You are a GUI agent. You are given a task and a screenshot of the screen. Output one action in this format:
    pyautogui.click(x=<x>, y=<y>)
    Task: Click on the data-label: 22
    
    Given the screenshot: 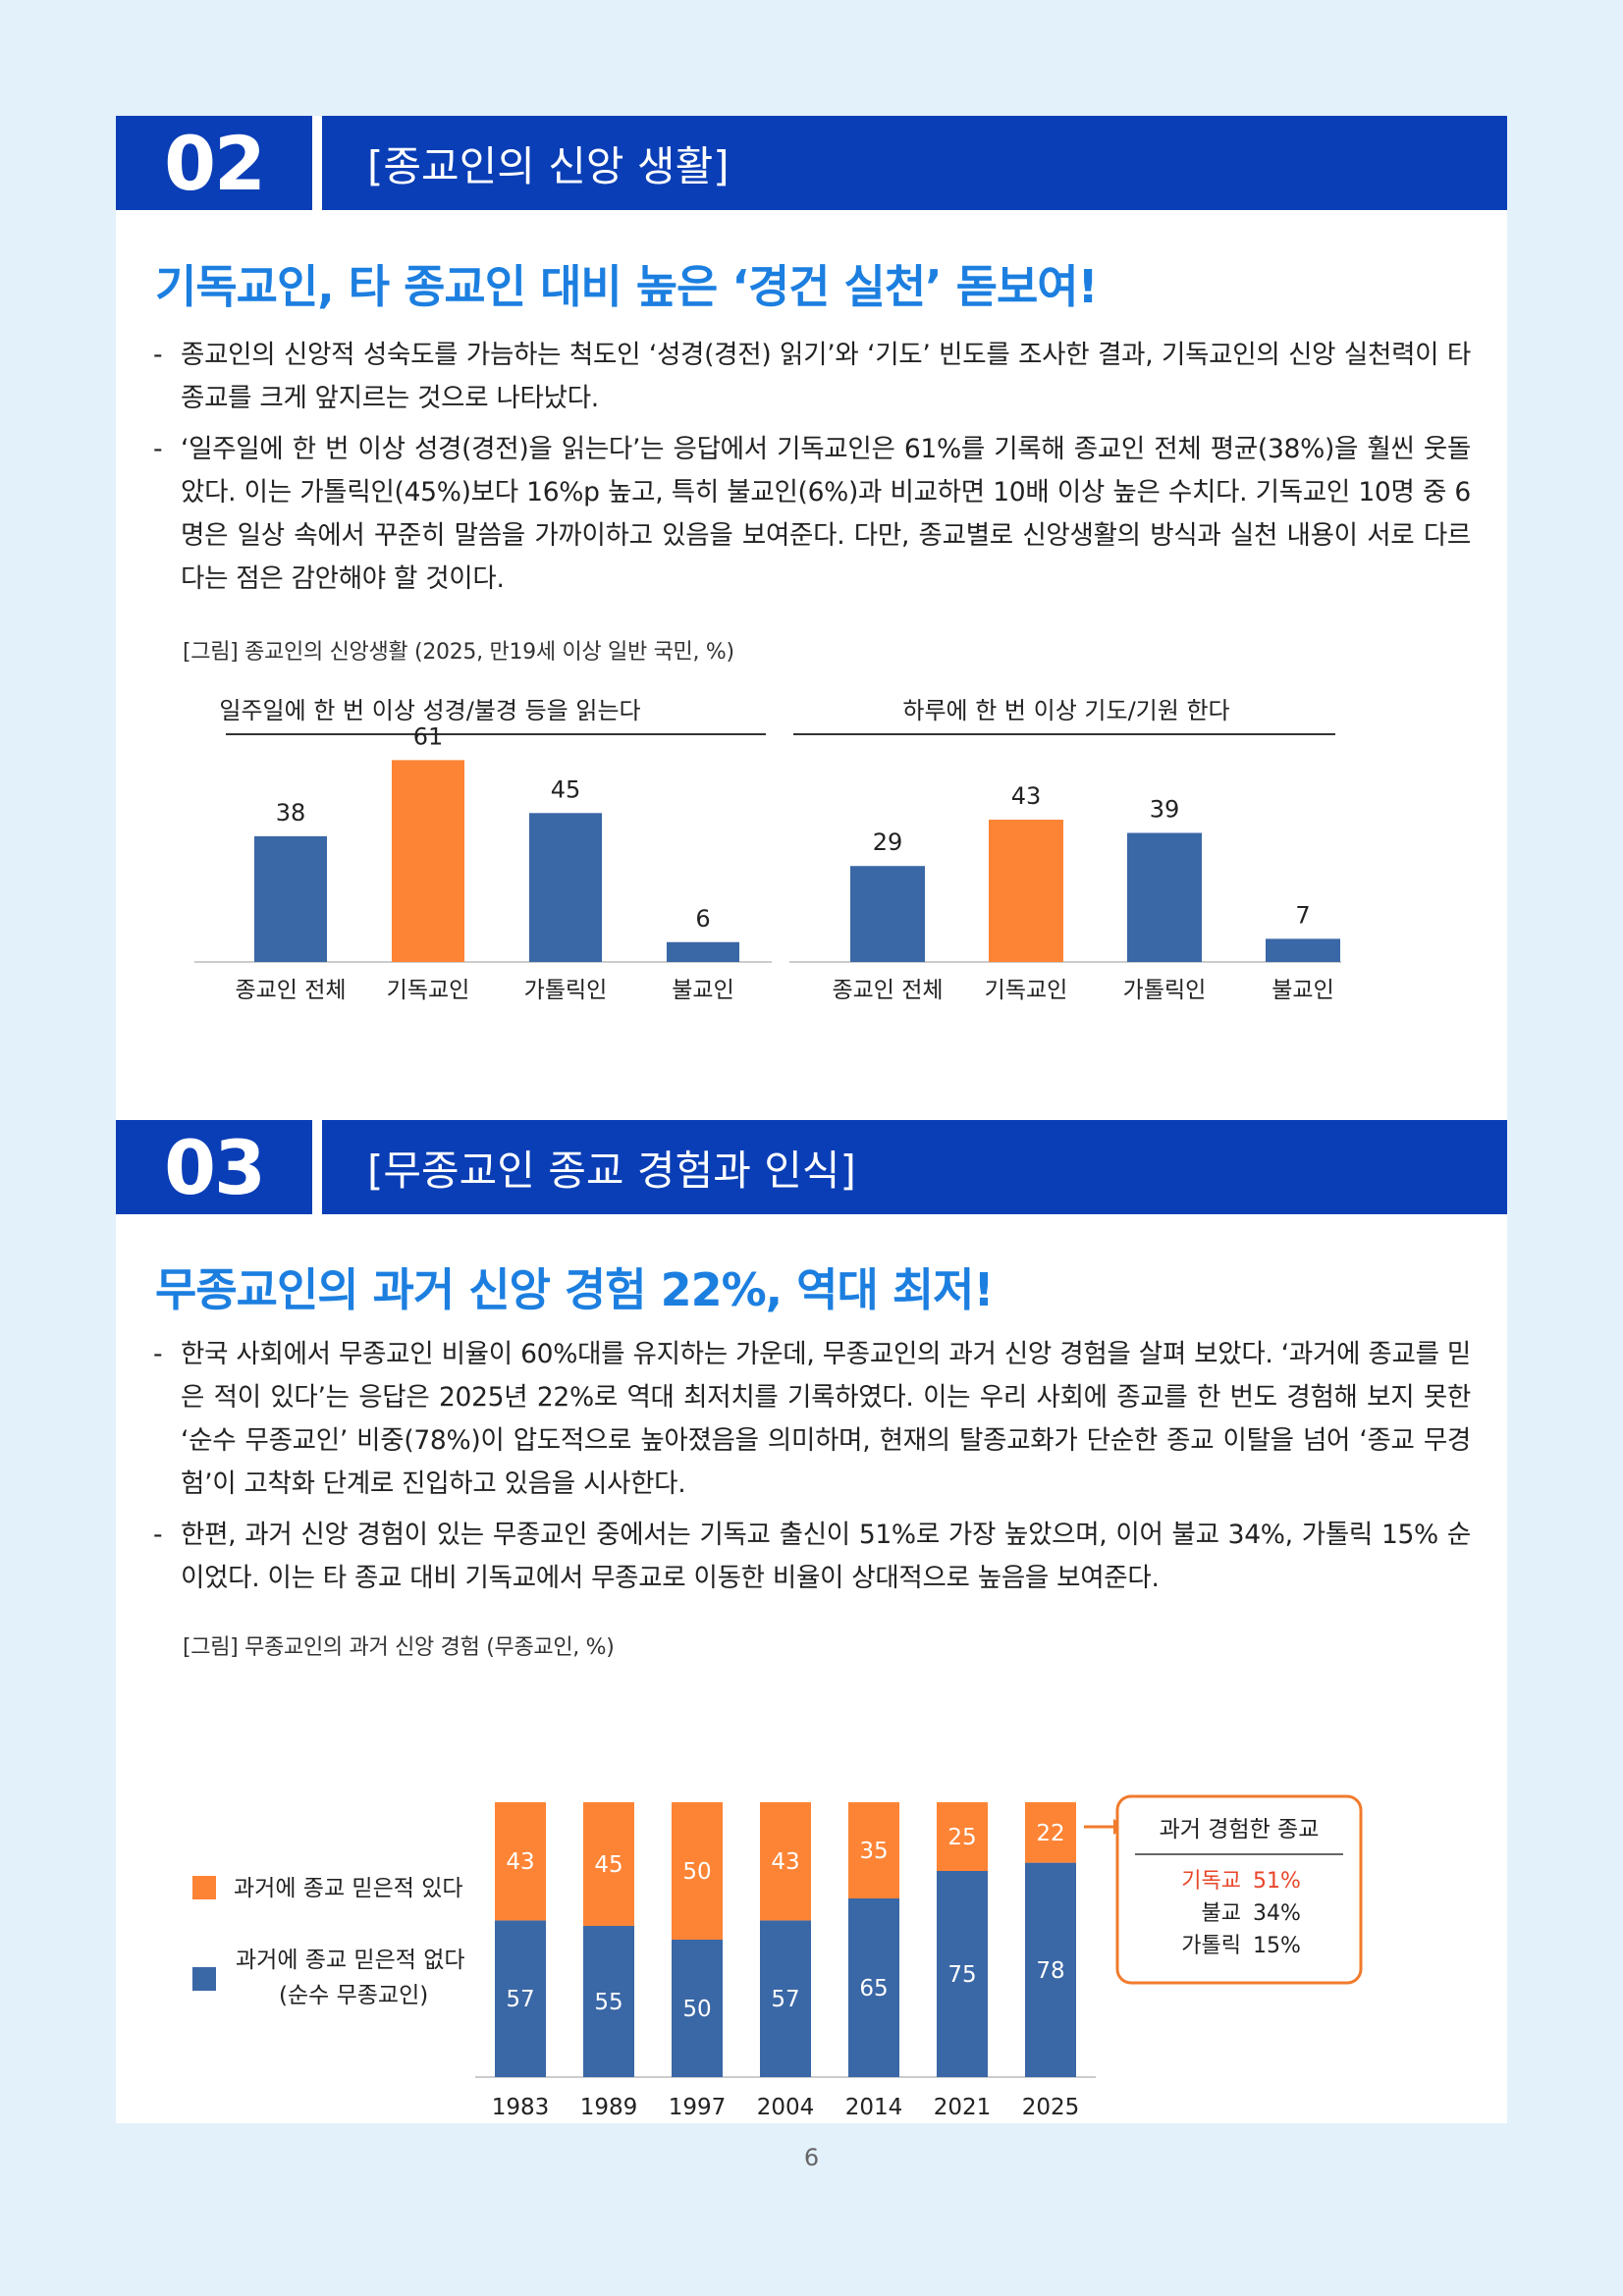 What is the action you would take?
    pyautogui.click(x=1050, y=1834)
    